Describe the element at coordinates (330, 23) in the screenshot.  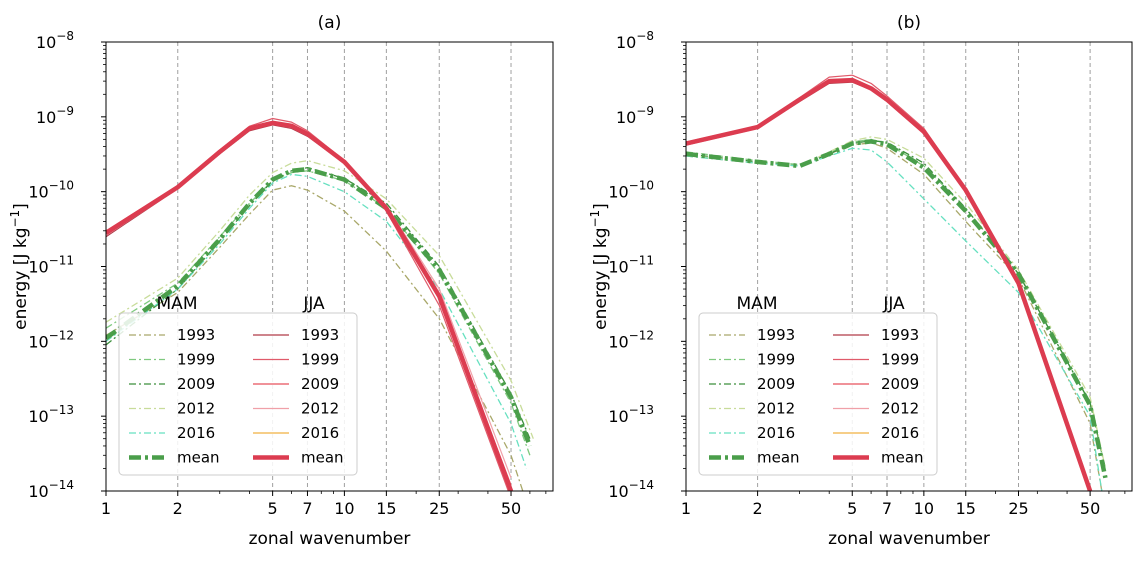
I see `chart-title: (a)` at that location.